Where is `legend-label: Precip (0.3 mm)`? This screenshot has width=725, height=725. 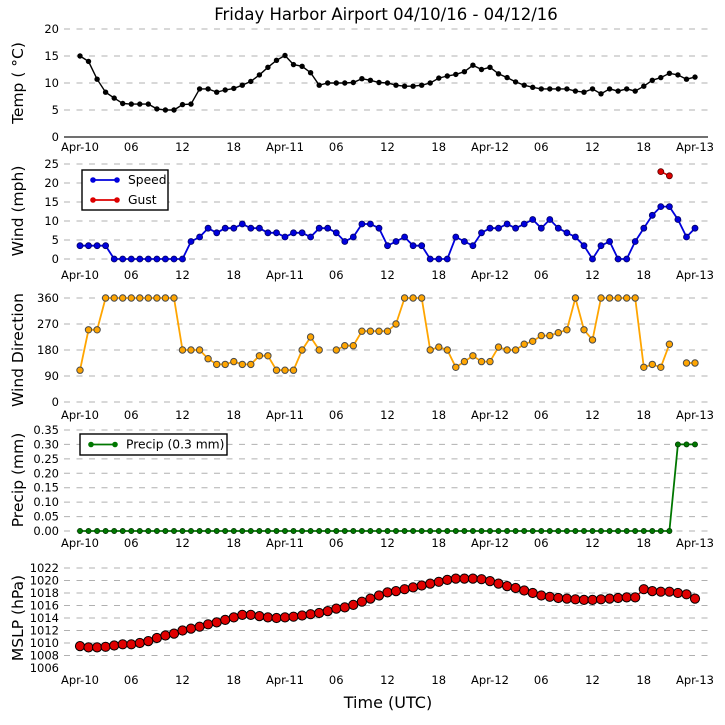 legend-label: Precip (0.3 mm) is located at coordinates (175, 445).